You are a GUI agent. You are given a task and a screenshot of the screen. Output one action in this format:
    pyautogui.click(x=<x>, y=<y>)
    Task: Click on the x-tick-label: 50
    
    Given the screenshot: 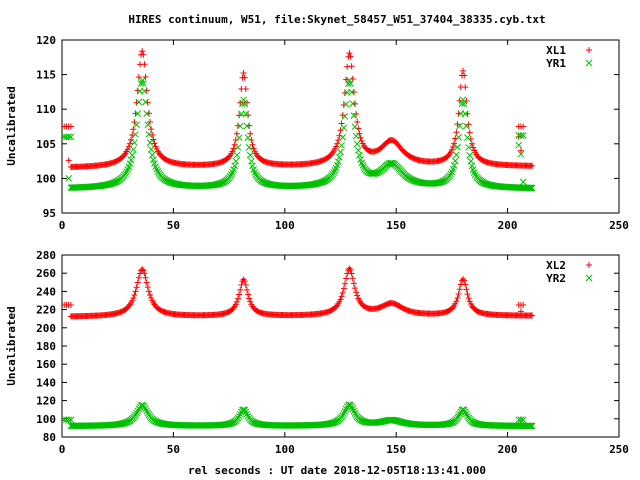 What is the action you would take?
    pyautogui.click(x=173, y=449)
    